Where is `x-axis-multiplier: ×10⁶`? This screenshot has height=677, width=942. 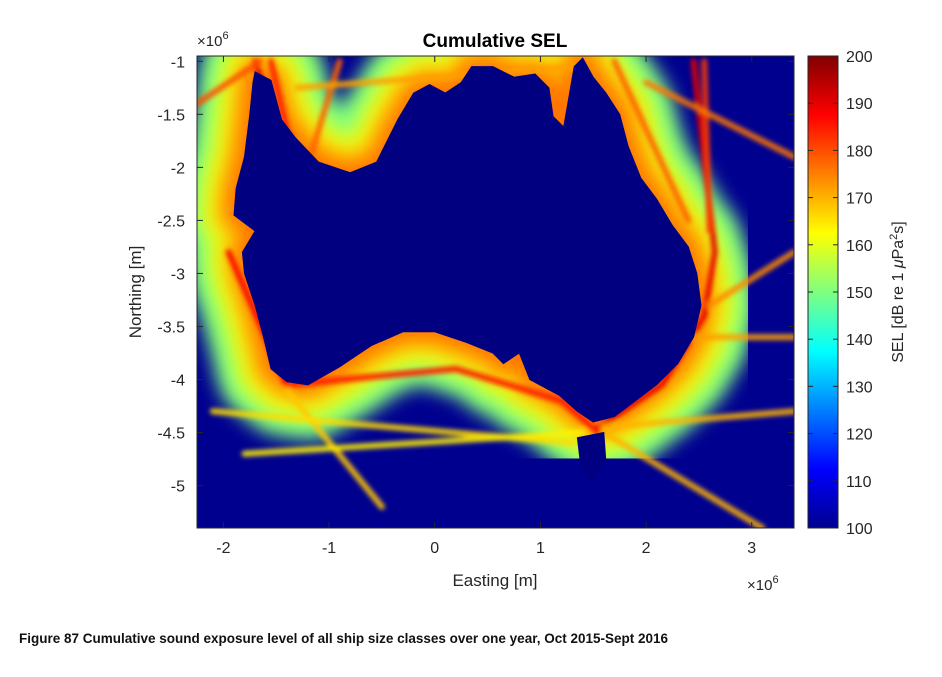
x-axis-multiplier: ×10⁶ is located at coordinates (763, 584).